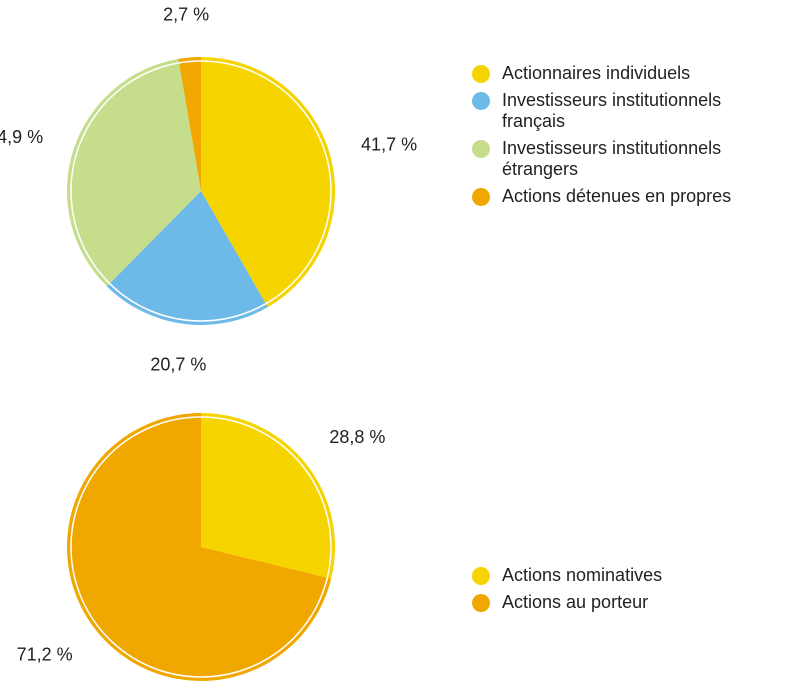 The height and width of the screenshot is (695, 812). What do you see at coordinates (357, 437) in the screenshot?
I see `slice-label: 28,8 %` at bounding box center [357, 437].